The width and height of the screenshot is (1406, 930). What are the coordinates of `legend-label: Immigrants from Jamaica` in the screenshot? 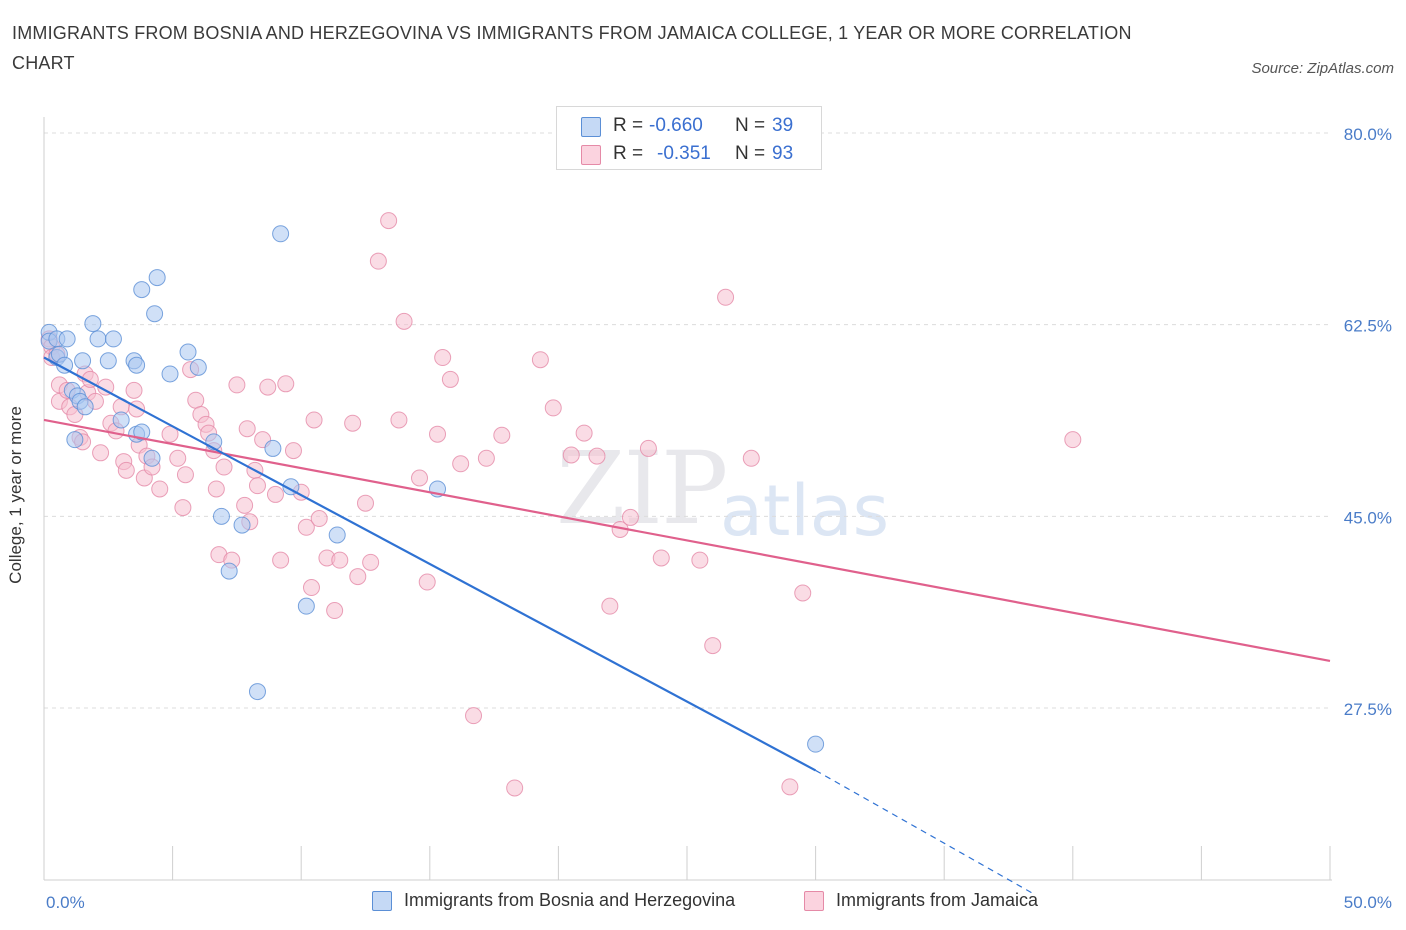 It's located at (937, 900).